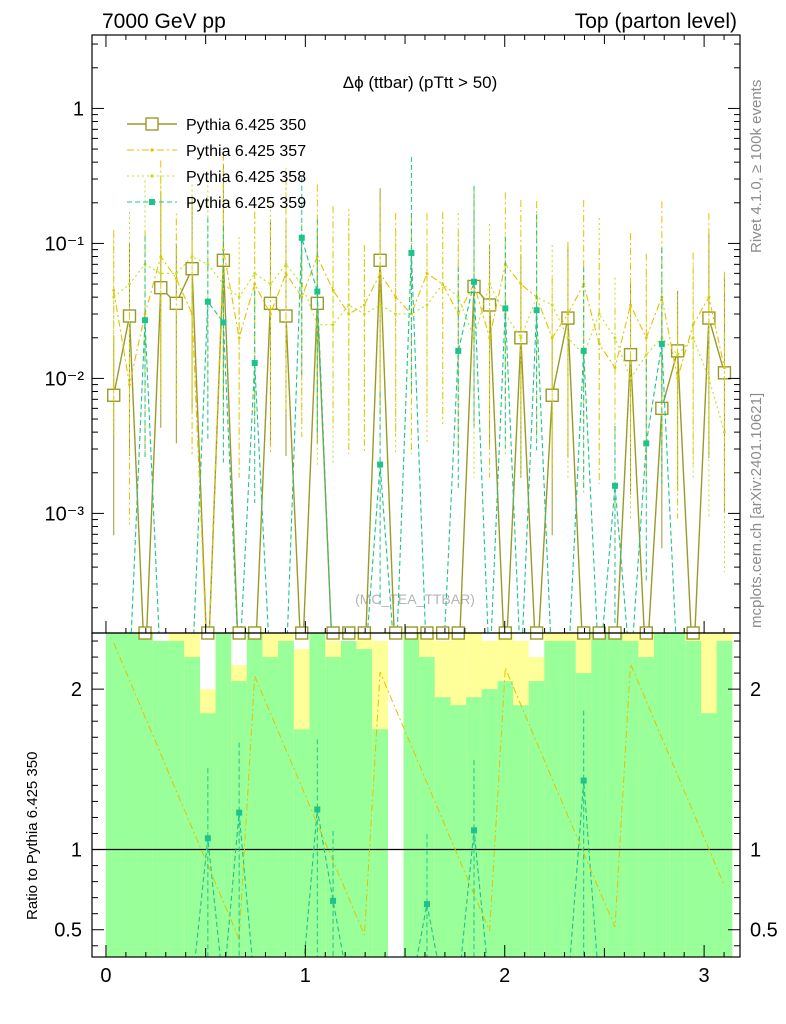  I want to click on y-tick-label: 10⁻¹, so click(65, 244).